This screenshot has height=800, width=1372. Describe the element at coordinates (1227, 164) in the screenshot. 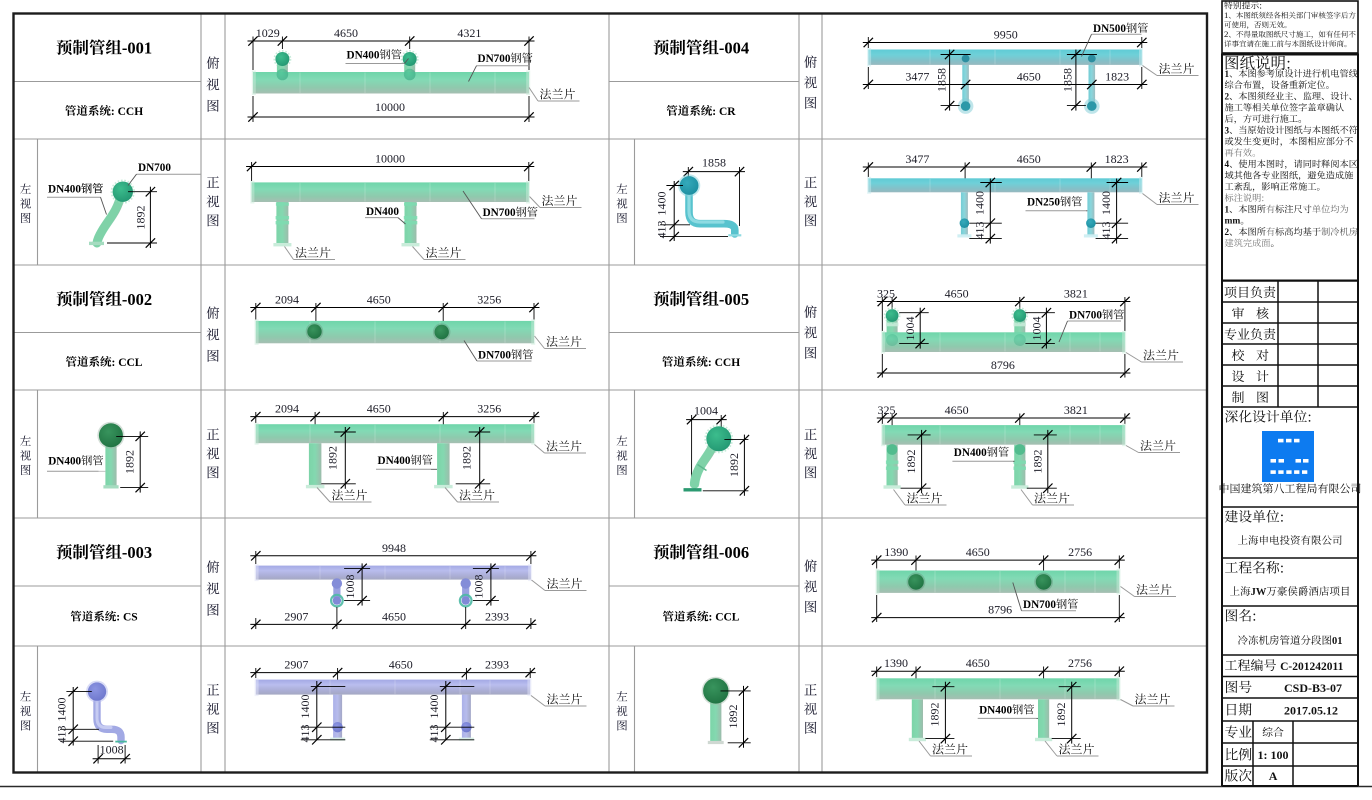

I see `svg-text: 4` at that location.